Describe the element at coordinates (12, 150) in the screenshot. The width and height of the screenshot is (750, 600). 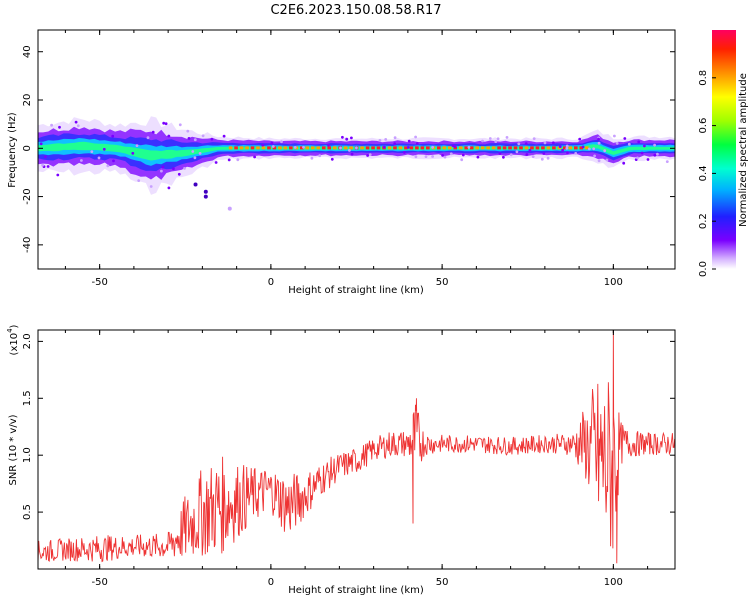
I see `spectrogram-y-axis-label: Frequency (Hz)` at that location.